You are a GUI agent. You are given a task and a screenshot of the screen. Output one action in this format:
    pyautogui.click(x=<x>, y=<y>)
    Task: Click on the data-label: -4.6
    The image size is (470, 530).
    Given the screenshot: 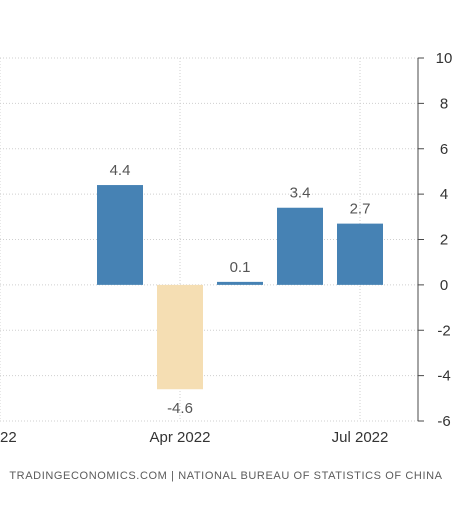 What is the action you would take?
    pyautogui.click(x=180, y=408)
    